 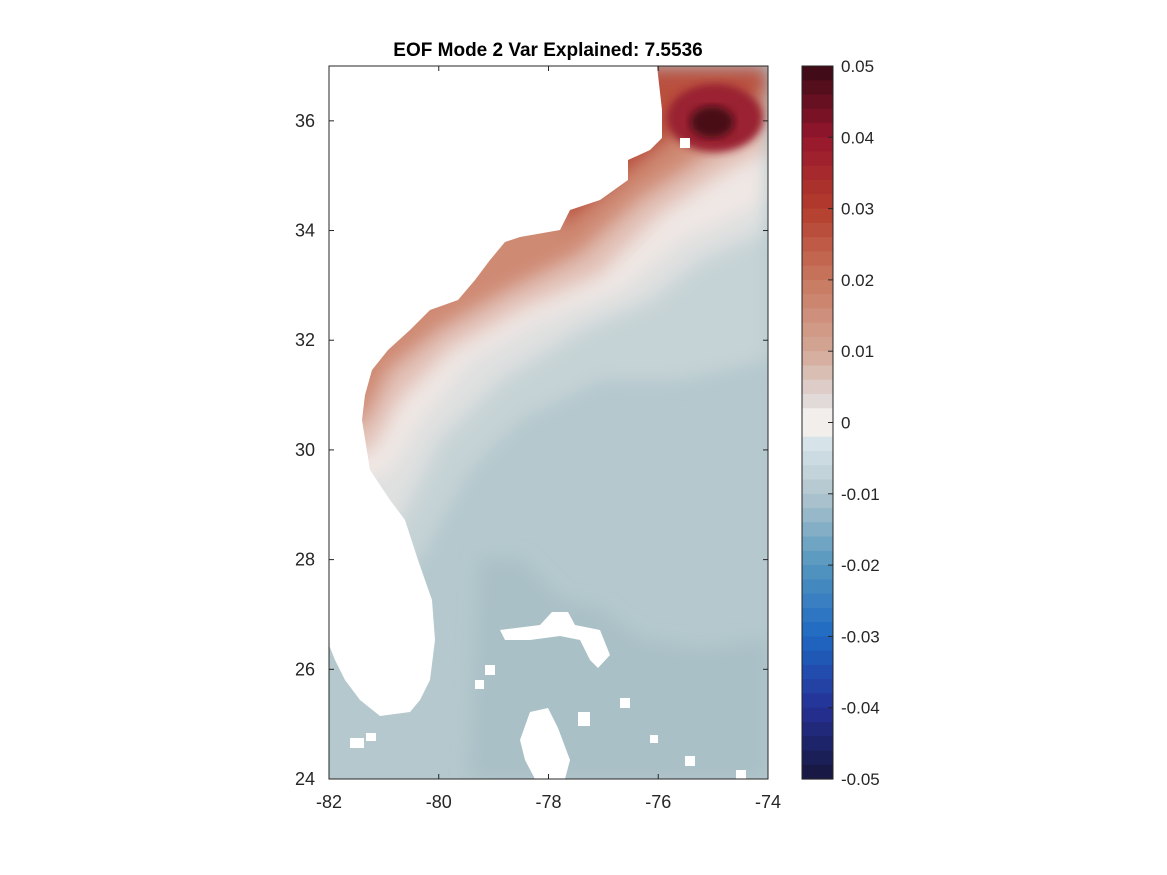 I want to click on colorbar-tick-label: 0.02, so click(x=857, y=280).